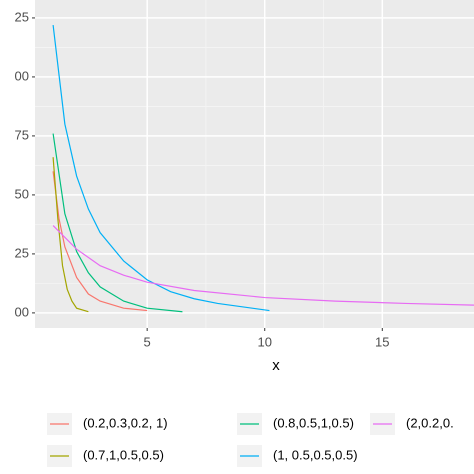  I want to click on y-tick-label: 50, so click(22, 193).